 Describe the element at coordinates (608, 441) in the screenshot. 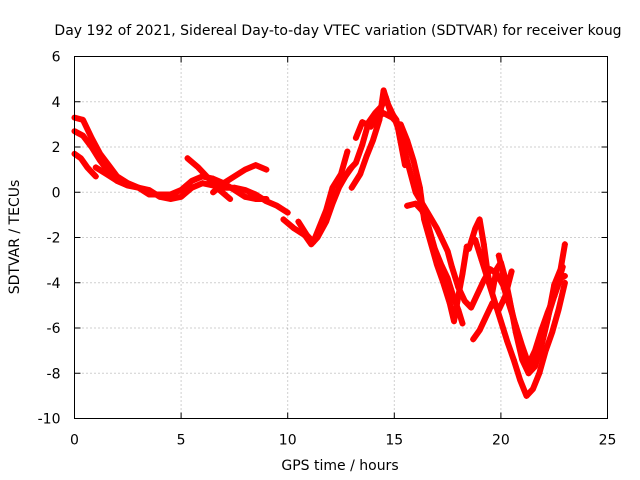

I see `x-tick-label: 25` at that location.